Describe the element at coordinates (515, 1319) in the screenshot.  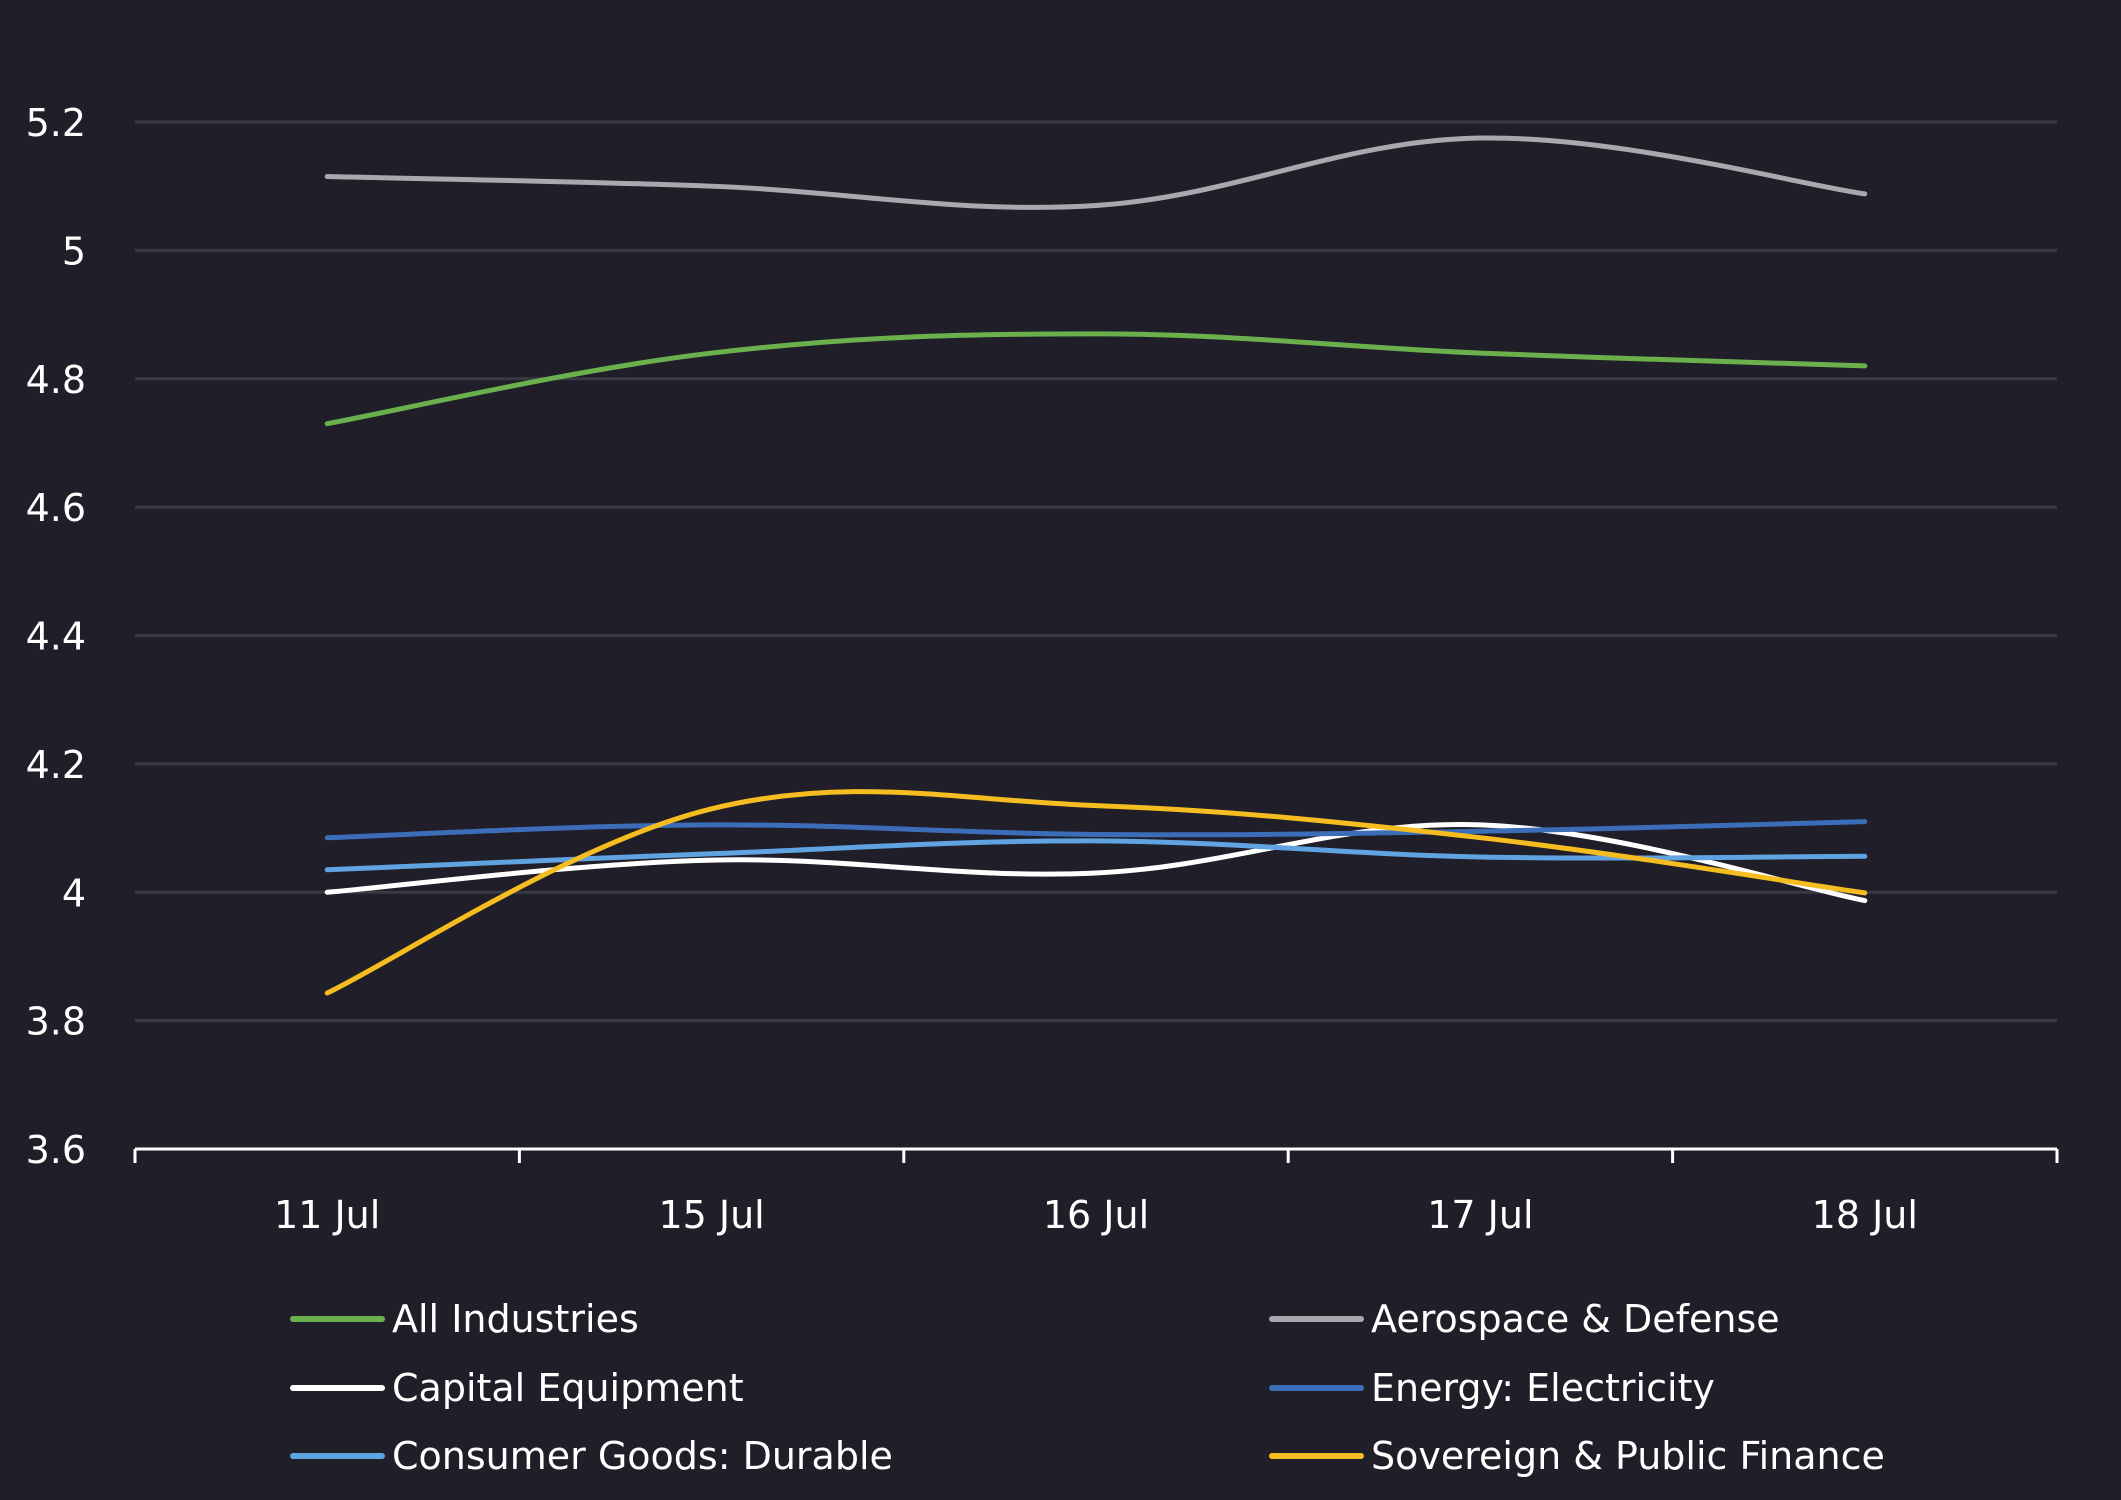
I see `legend-label: All Industries` at that location.